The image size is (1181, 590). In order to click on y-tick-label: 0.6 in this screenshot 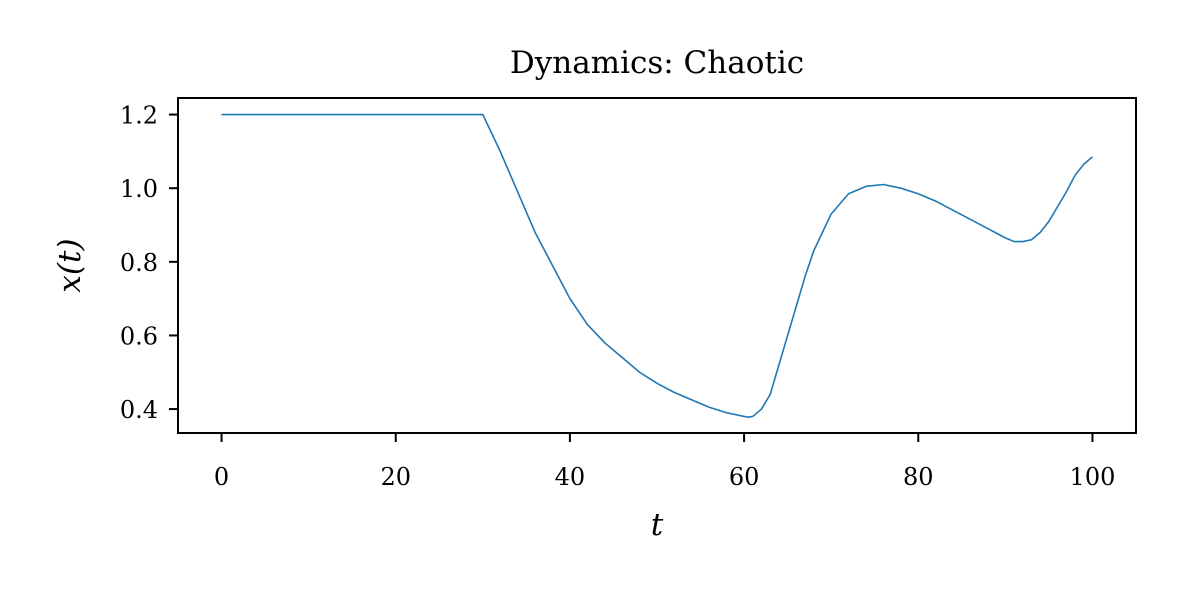, I will do `click(139, 336)`.